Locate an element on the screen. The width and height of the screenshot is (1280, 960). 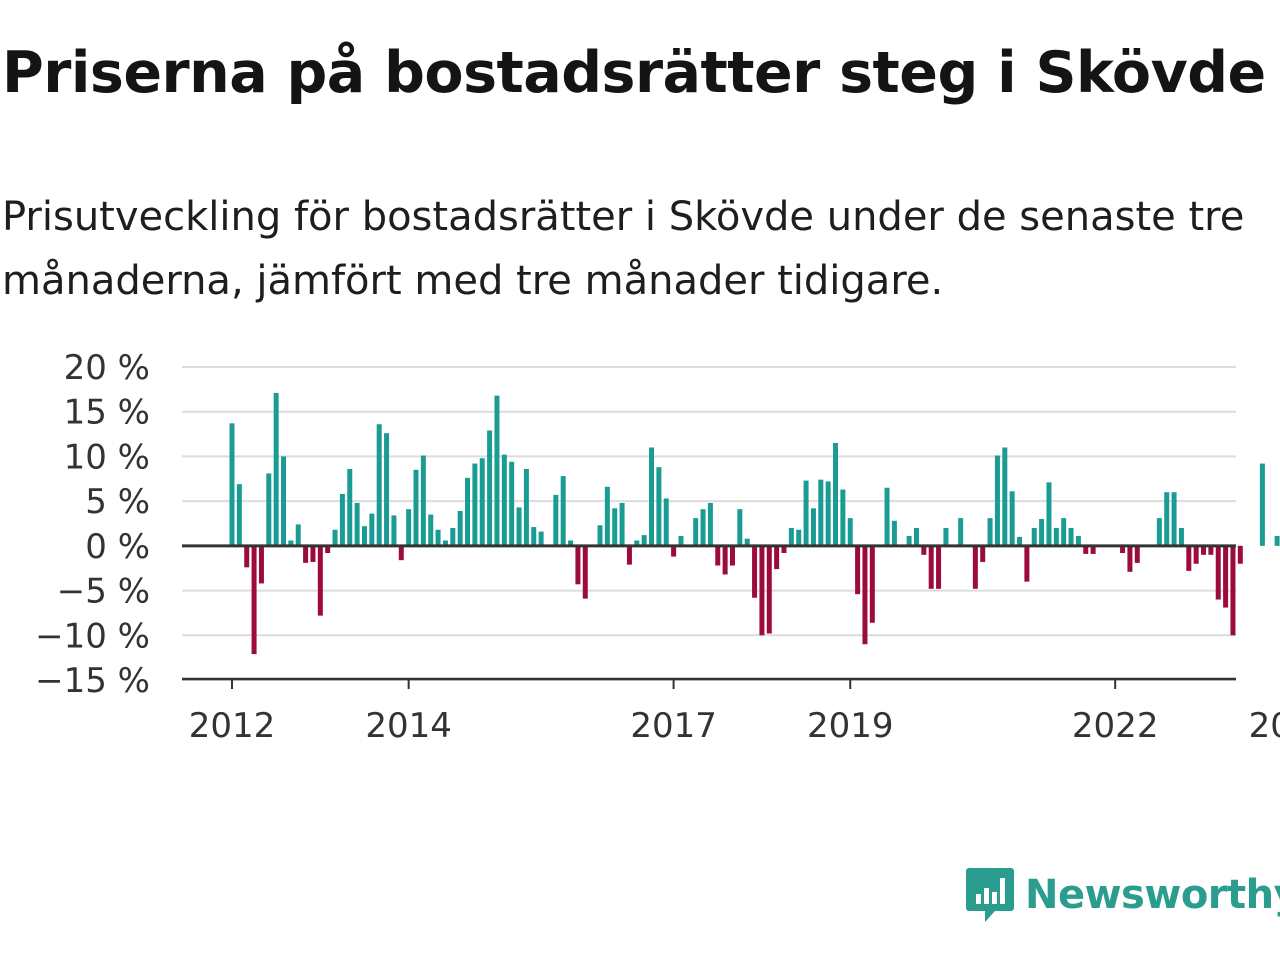
y-tick-label: 10 % is located at coordinates (107, 457).